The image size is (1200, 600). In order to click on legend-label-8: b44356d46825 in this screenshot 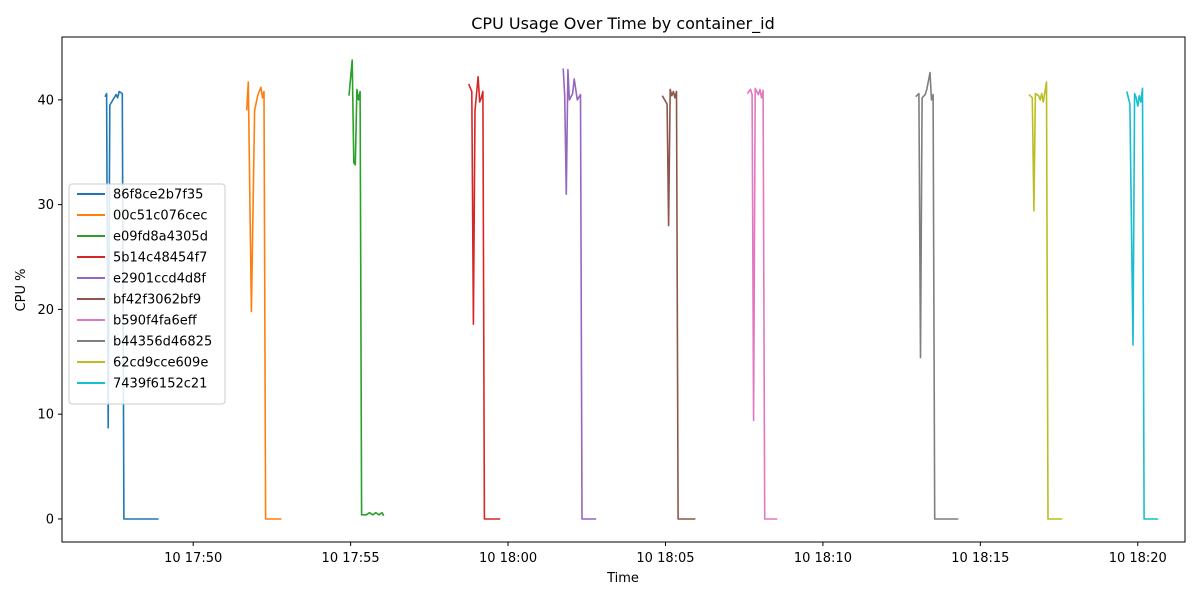, I will do `click(162, 342)`.